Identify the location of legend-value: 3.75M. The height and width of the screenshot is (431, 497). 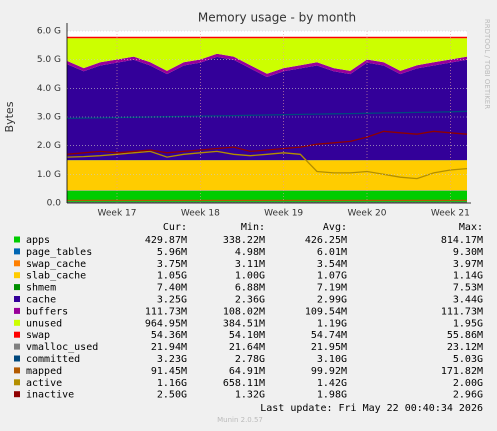
(172, 264).